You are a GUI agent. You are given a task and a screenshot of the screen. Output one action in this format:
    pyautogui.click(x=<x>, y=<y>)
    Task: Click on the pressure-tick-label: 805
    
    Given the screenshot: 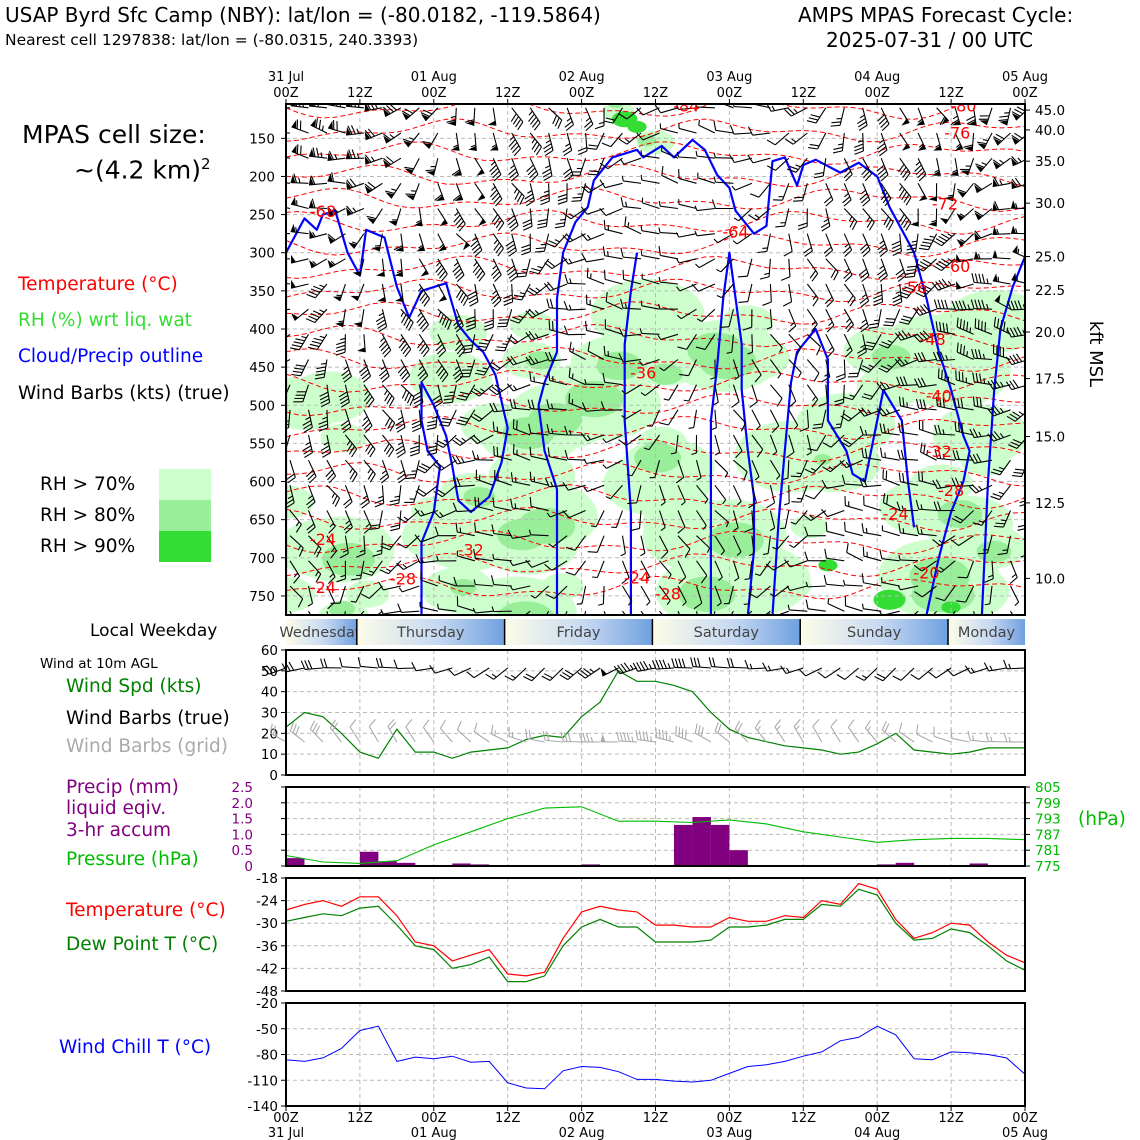 What is the action you would take?
    pyautogui.click(x=1048, y=788)
    